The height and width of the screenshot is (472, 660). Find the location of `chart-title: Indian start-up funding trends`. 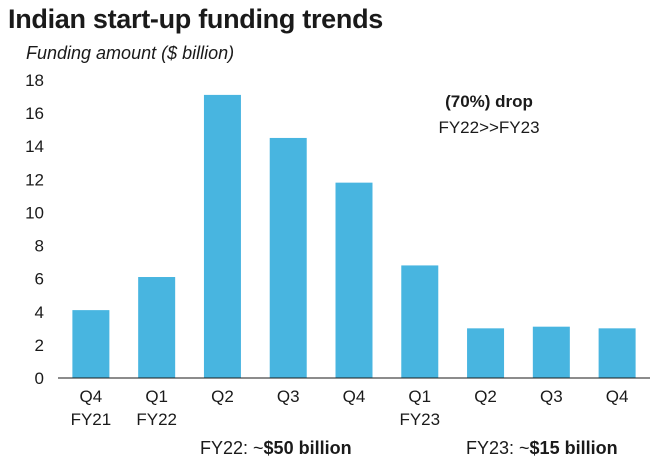

chart-title: Indian start-up funding trends is located at coordinates (195, 19).